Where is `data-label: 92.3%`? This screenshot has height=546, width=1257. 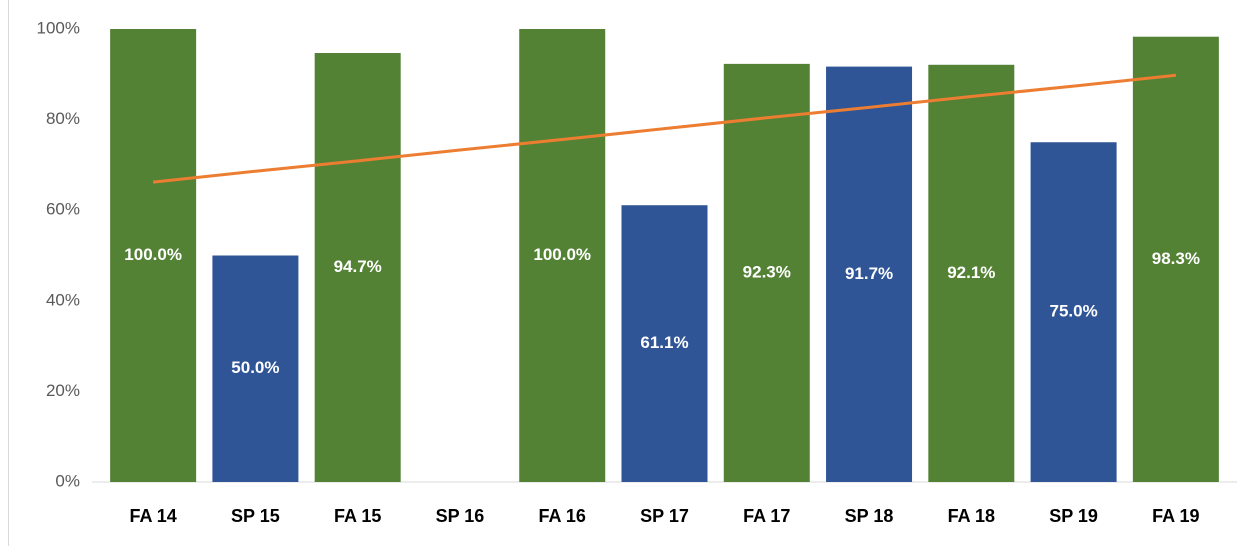 data-label: 92.3% is located at coordinates (767, 271).